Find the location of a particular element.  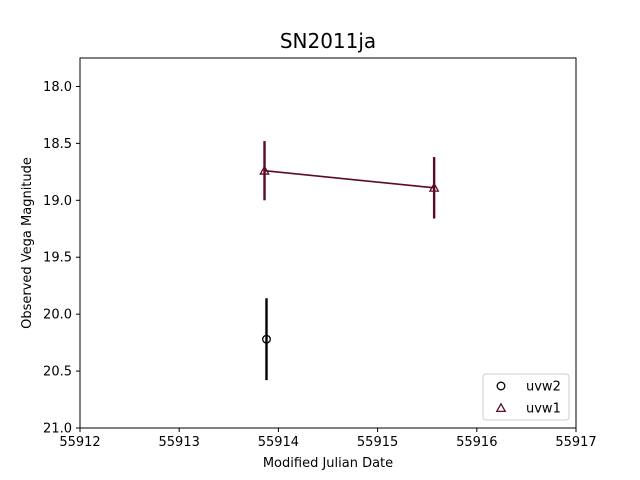

uvw2-data-point is located at coordinates (266, 339).